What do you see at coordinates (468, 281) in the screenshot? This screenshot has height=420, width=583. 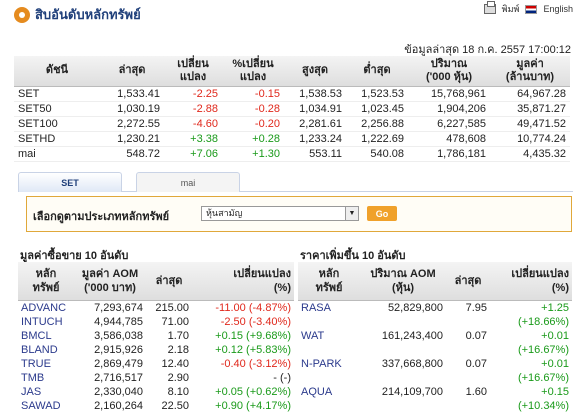 I see `col-header: ล่าสุด` at bounding box center [468, 281].